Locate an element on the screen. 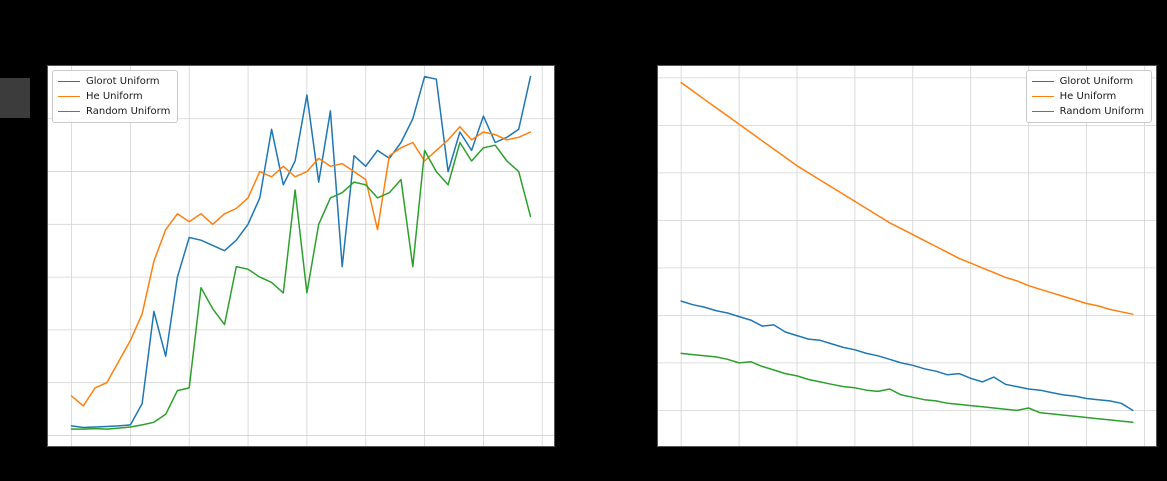 This screenshot has width=1167, height=481. screen-artifact-block is located at coordinates (15, 98).